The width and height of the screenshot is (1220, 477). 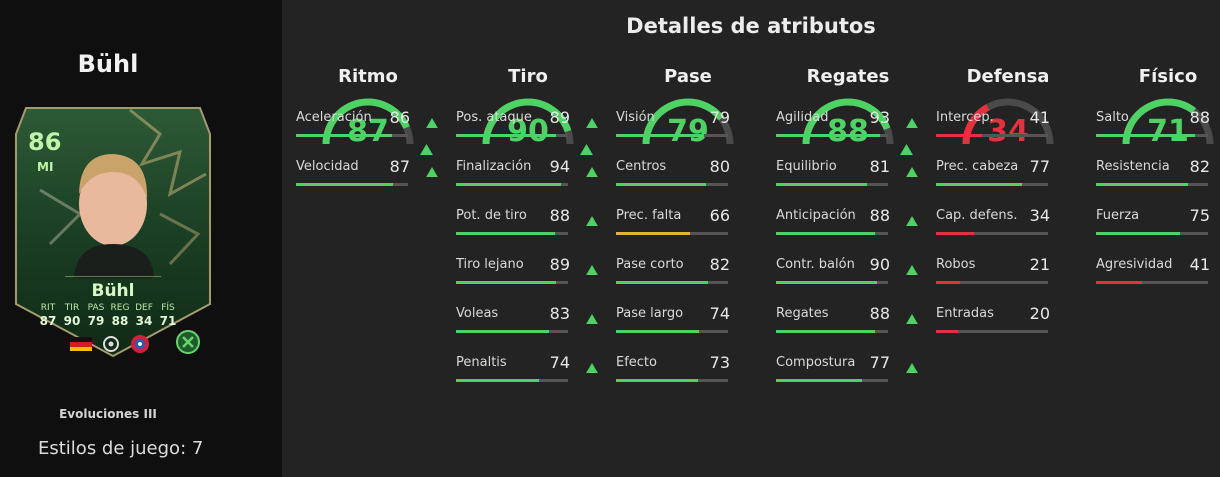 What do you see at coordinates (559, 313) in the screenshot?
I see `attribute-value: 83` at bounding box center [559, 313].